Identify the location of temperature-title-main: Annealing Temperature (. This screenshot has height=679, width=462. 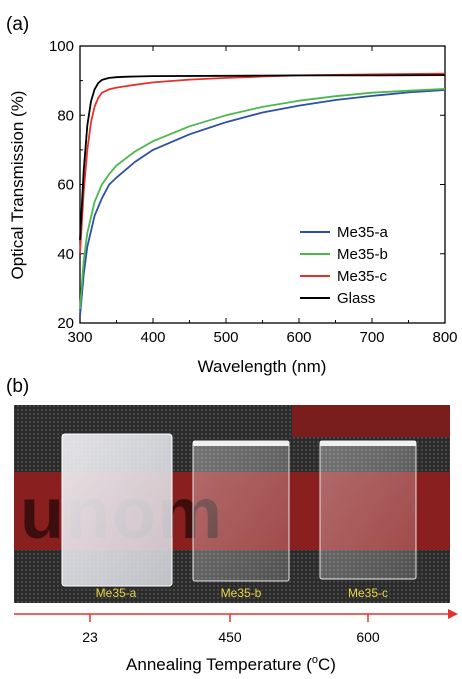
(219, 664).